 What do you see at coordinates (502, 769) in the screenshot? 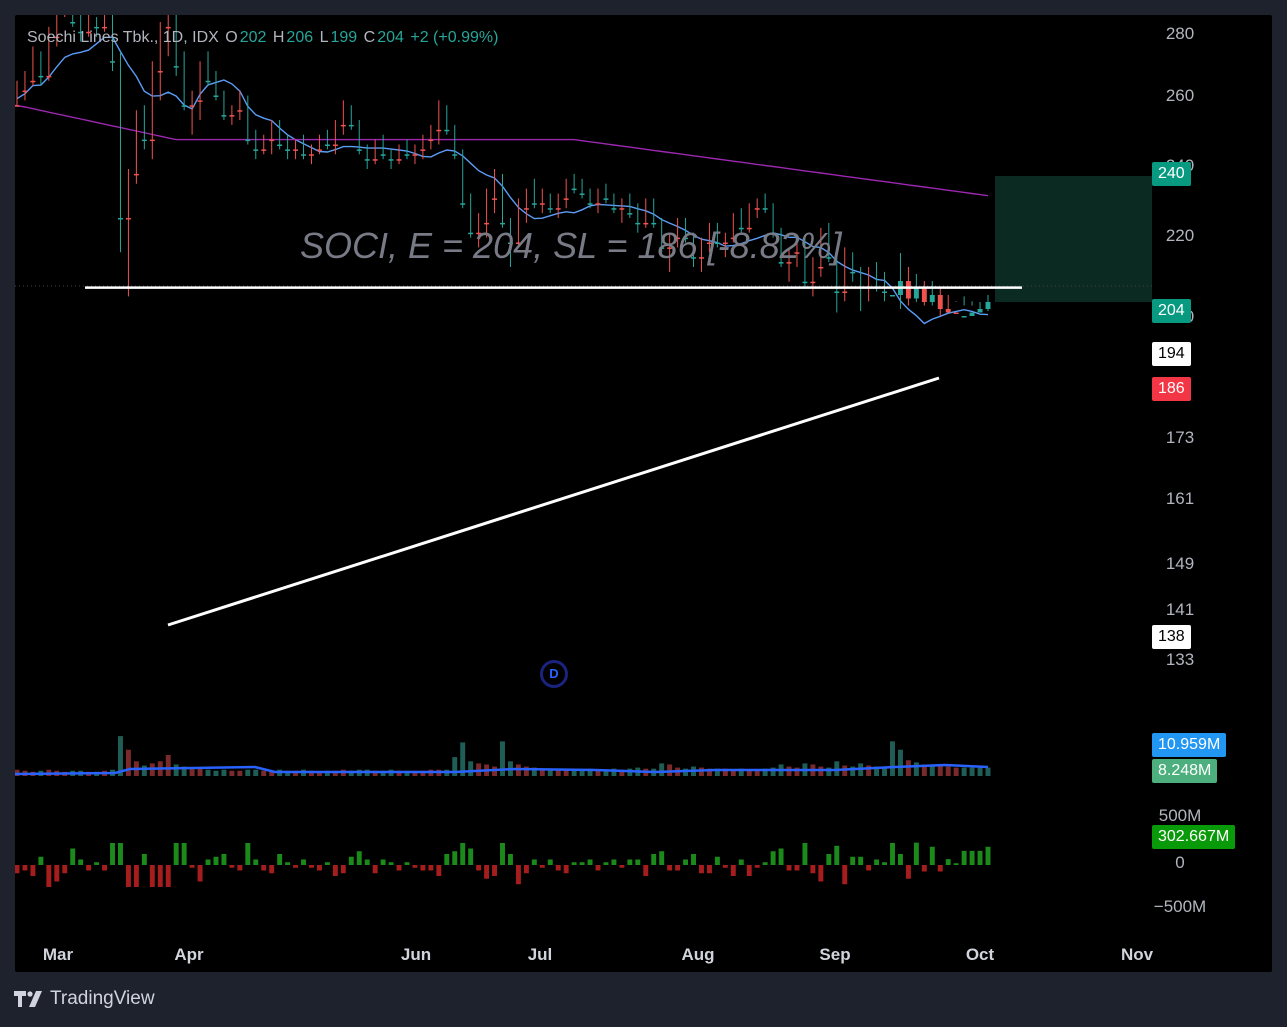
I see `volume-ma-line` at bounding box center [502, 769].